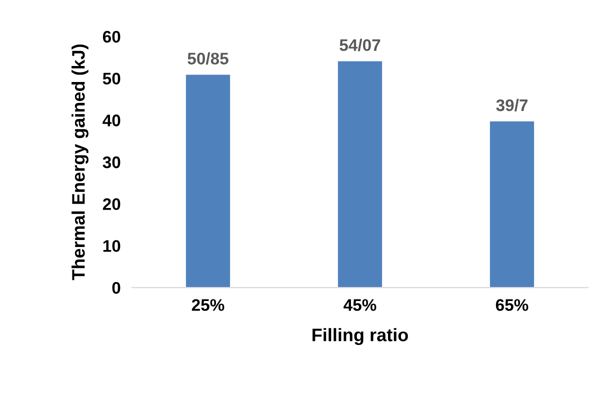 The width and height of the screenshot is (600, 405). I want to click on data-label: 54/07, so click(360, 45).